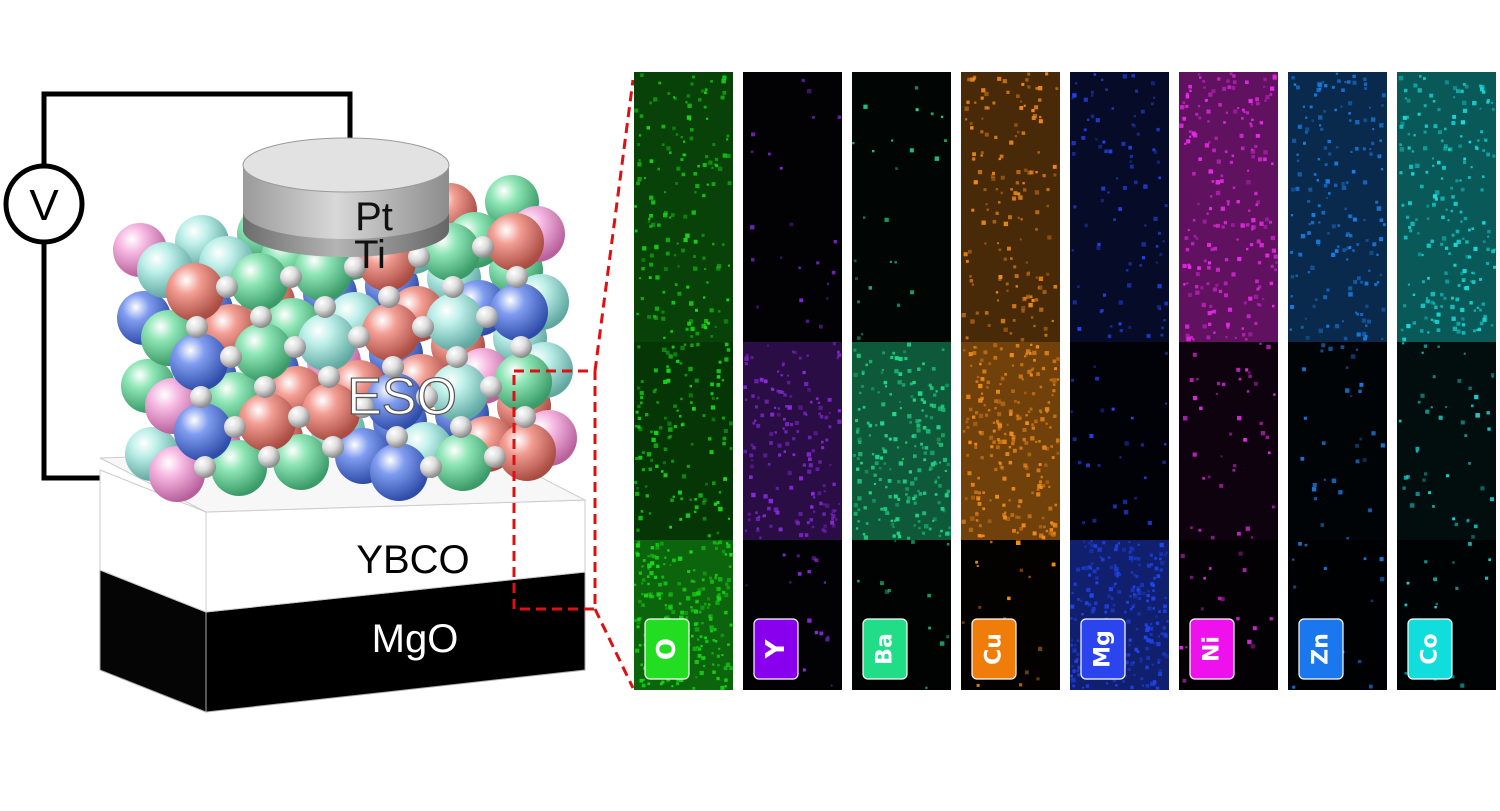  I want to click on ybco-label: YBCO, so click(412, 560).